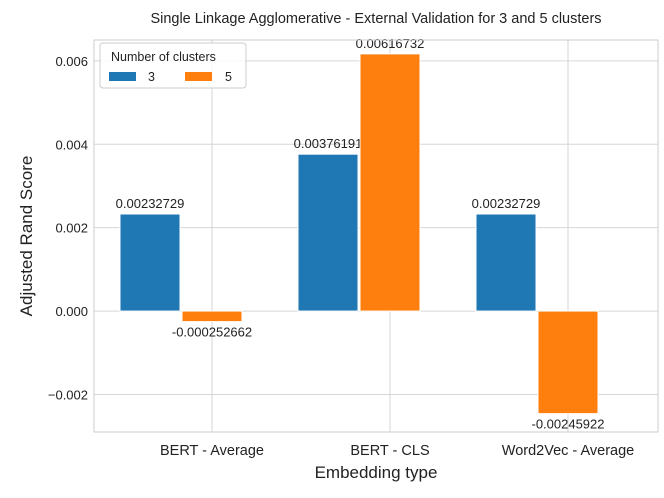 The image size is (664, 498). Describe the element at coordinates (212, 332) in the screenshot. I see `data-label: -0.000252662` at that location.